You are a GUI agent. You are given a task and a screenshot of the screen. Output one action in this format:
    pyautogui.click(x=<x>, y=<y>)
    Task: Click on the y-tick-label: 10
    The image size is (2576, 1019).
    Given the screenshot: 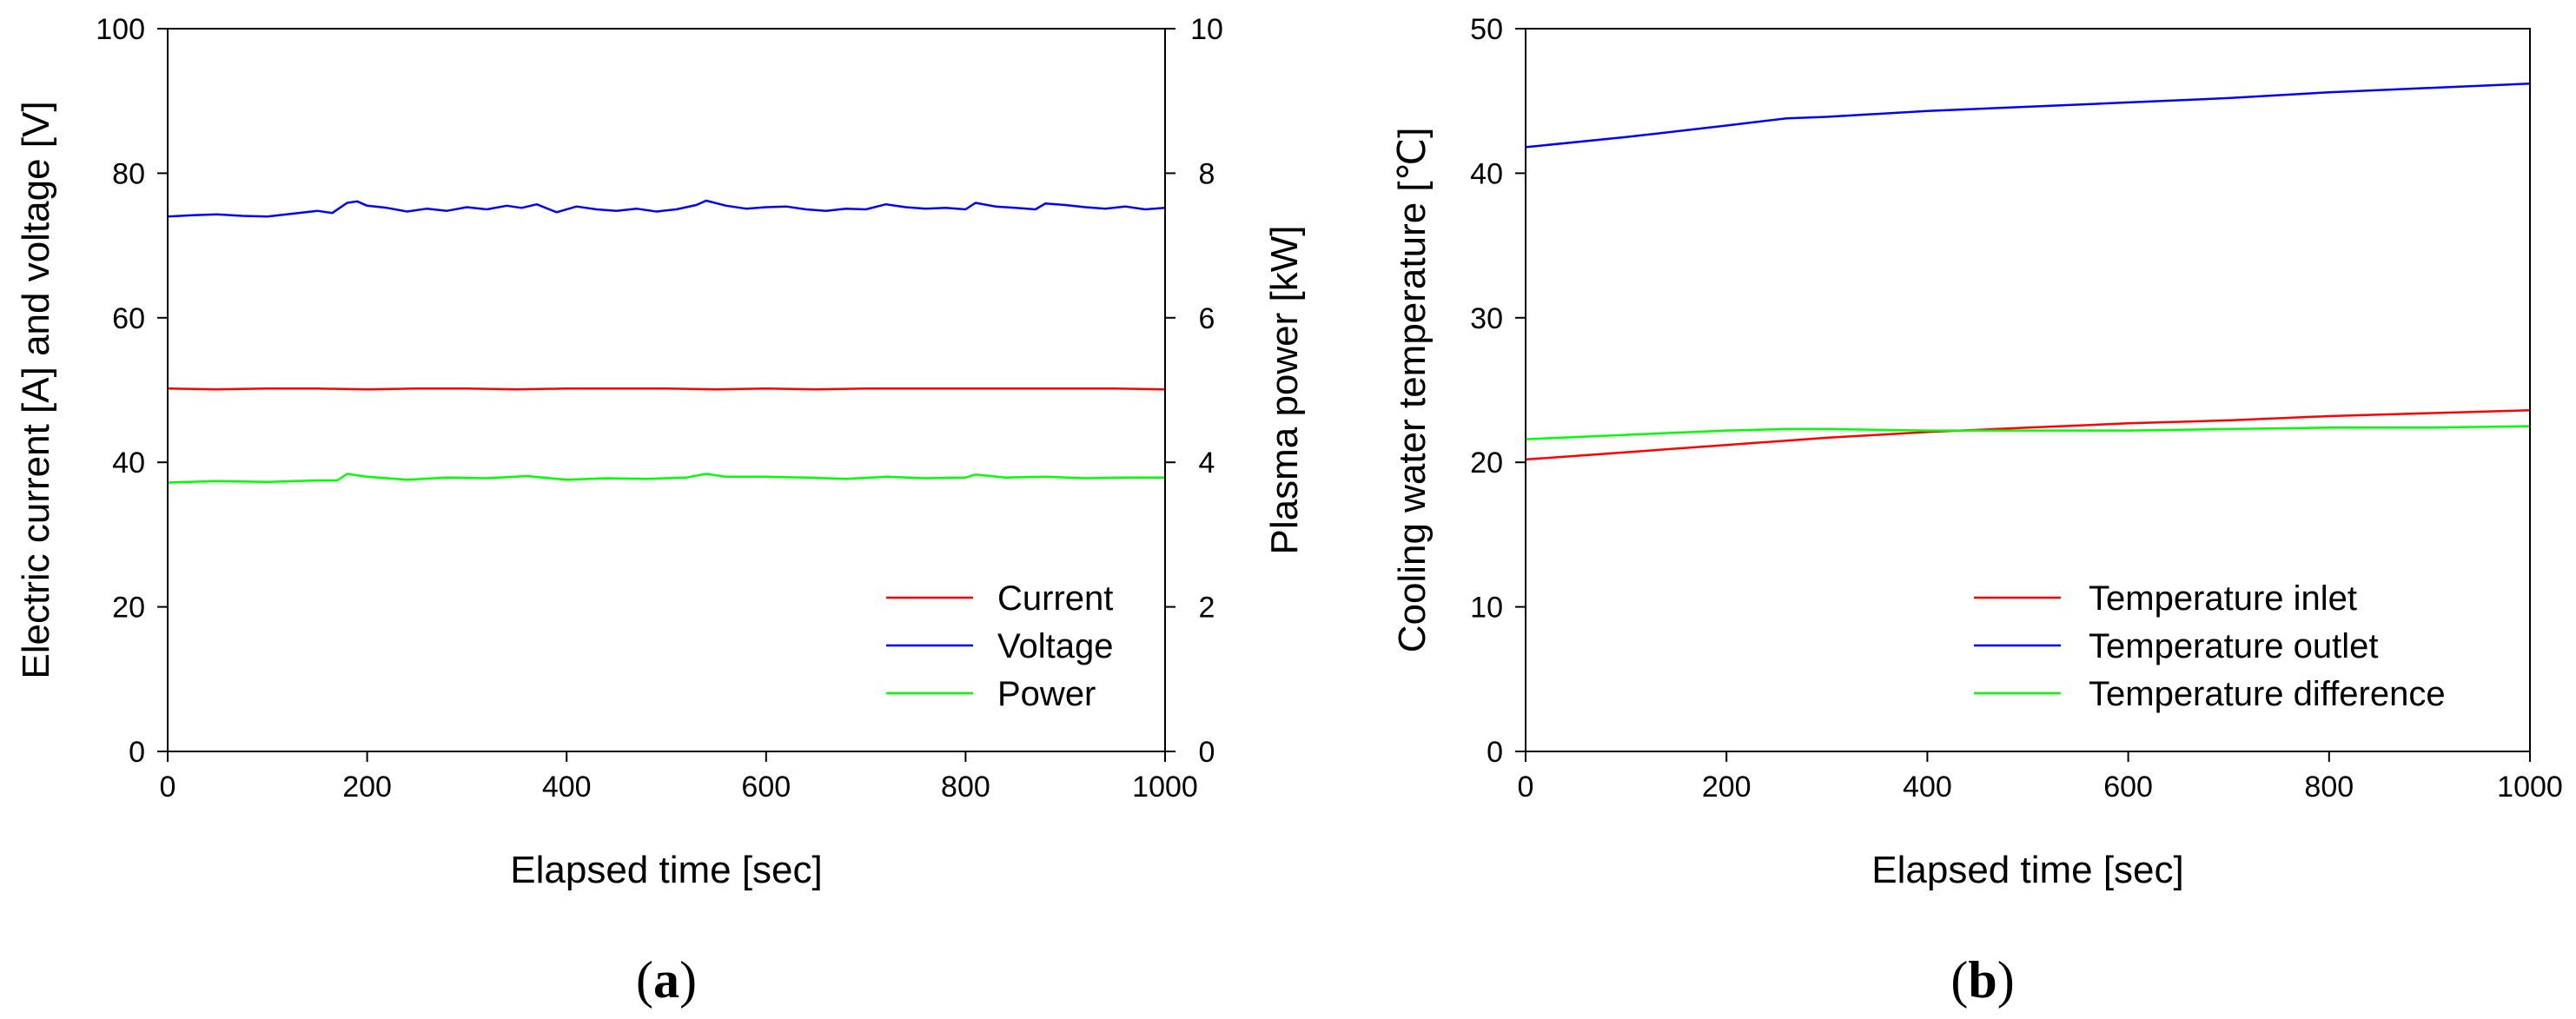 What is the action you would take?
    pyautogui.click(x=1486, y=608)
    